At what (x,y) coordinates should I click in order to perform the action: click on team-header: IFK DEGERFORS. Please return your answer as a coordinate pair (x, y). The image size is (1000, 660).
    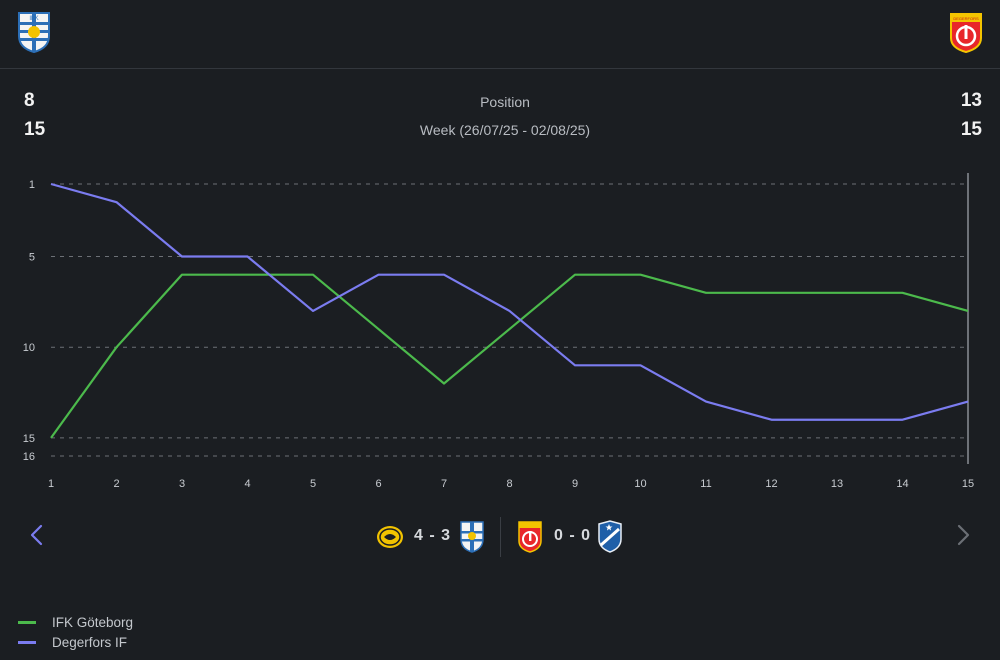
    Looking at the image, I should click on (500, 34).